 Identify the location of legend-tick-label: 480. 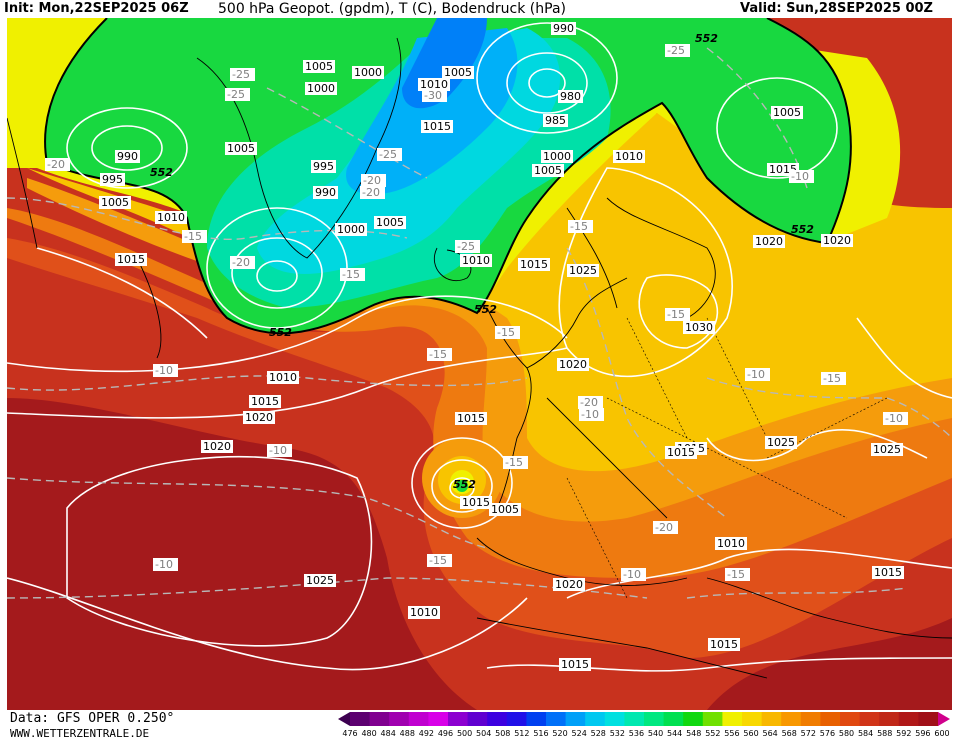
(369, 733).